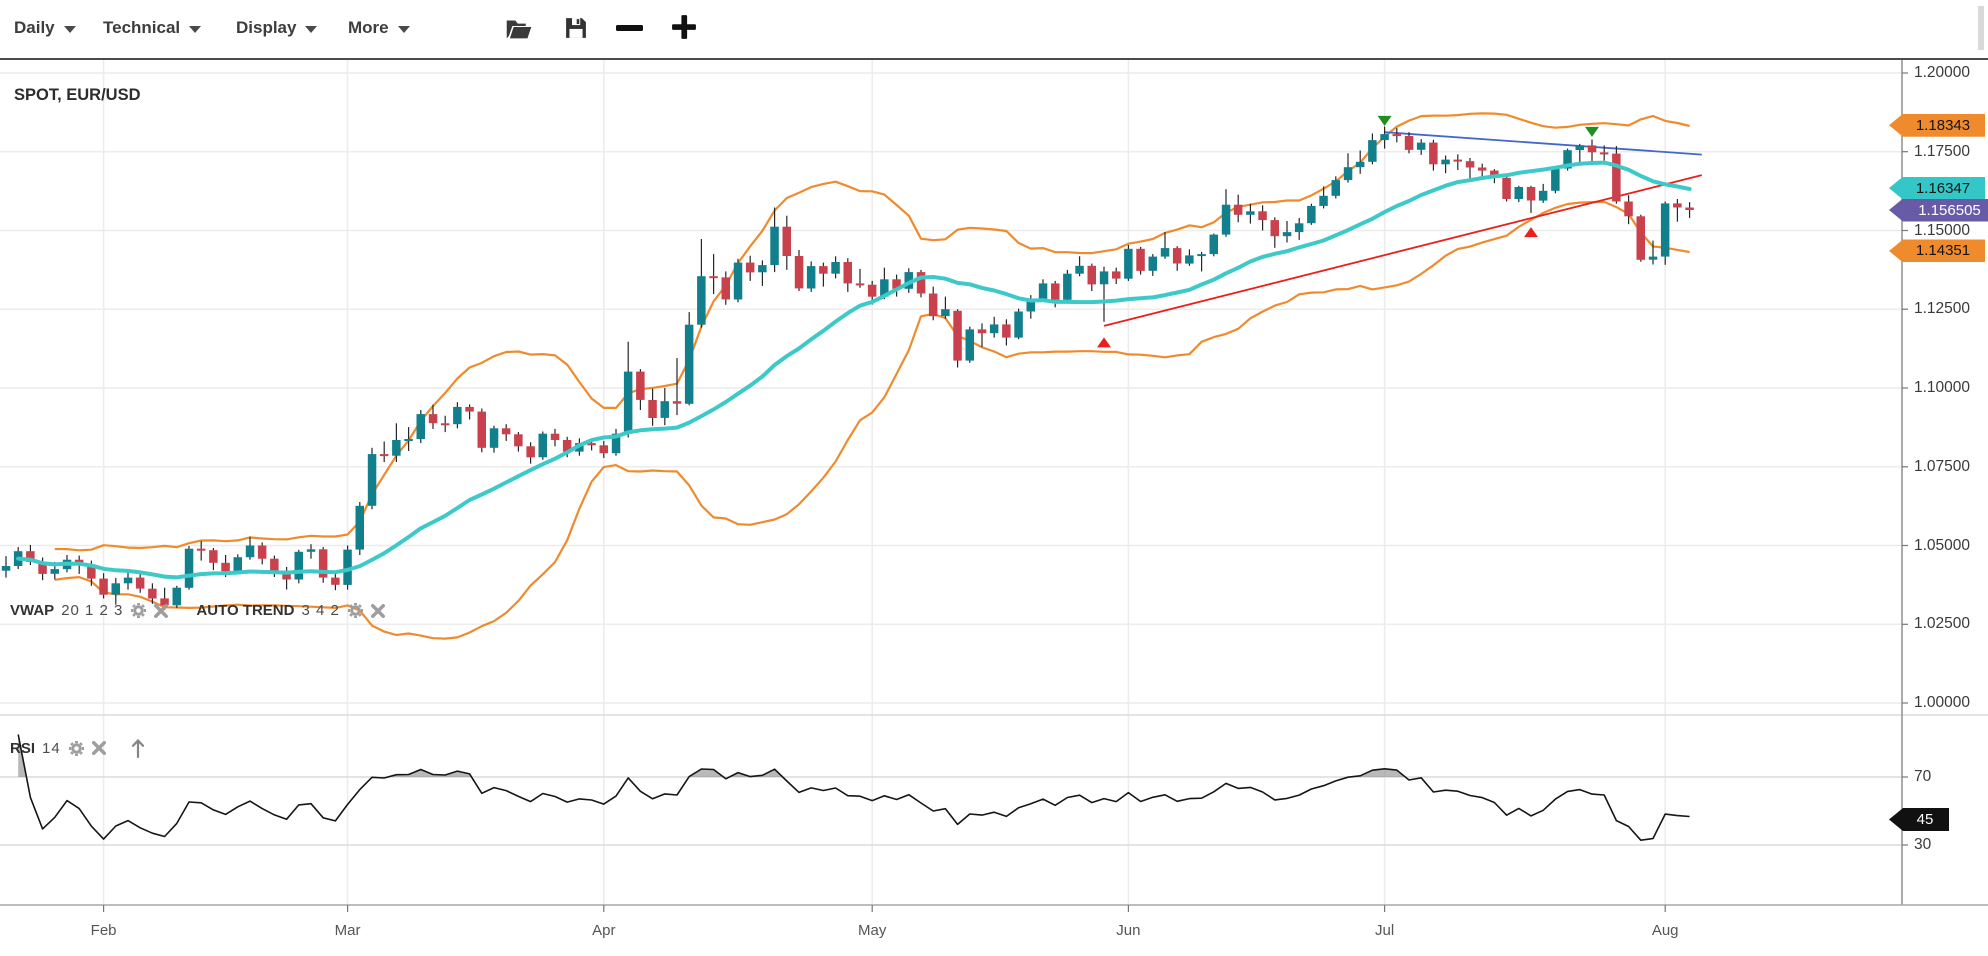 This screenshot has width=1988, height=956. Describe the element at coordinates (1942, 702) in the screenshot. I see `price-tick-label: 1.00000` at that location.